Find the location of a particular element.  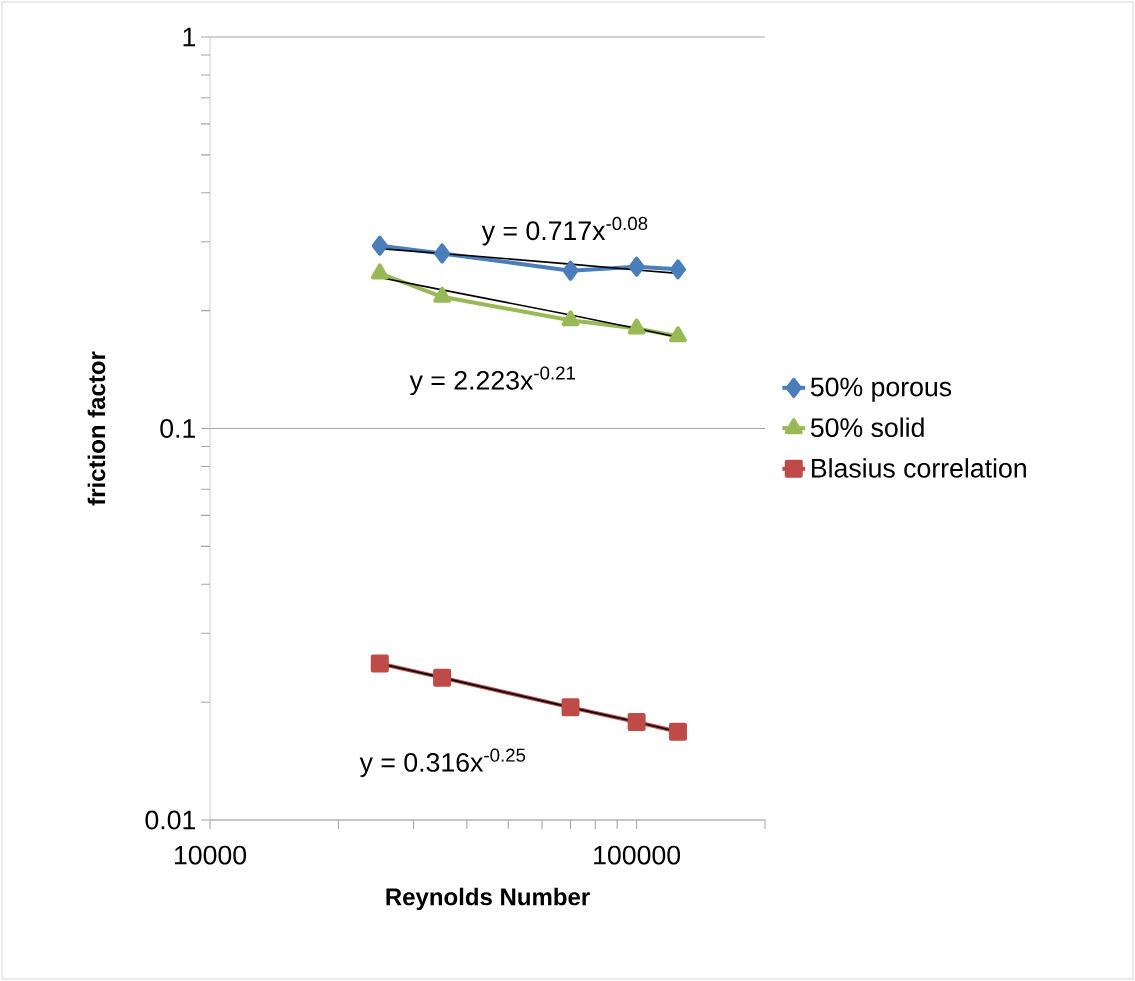

legend-label: Blasius correlation is located at coordinates (919, 468).